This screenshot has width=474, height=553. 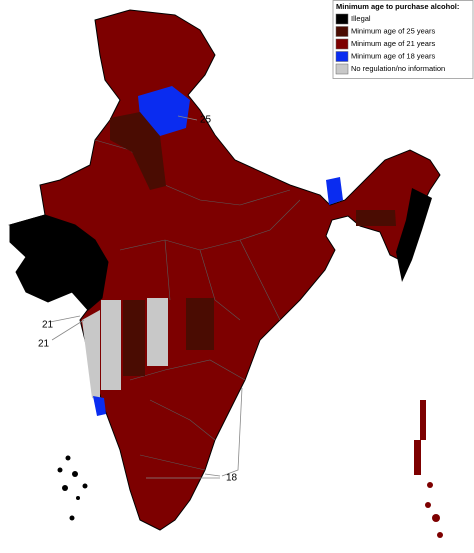 What do you see at coordinates (397, 6) in the screenshot?
I see `legend-title: Minimum age to purchase alcohol:` at bounding box center [397, 6].